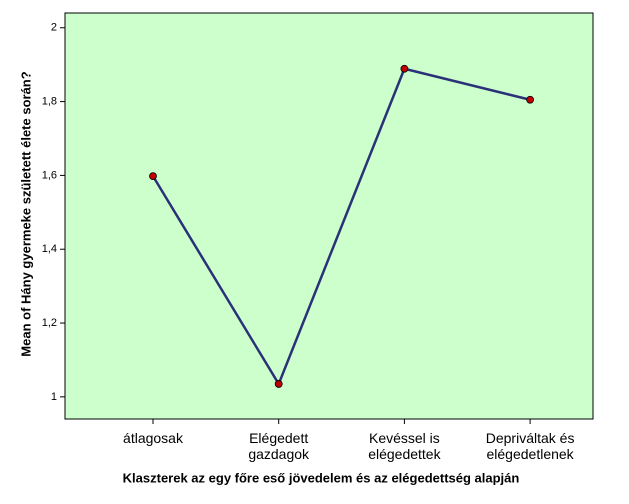  Describe the element at coordinates (49, 323) in the screenshot. I see `y-tick-label: 1,2` at that location.